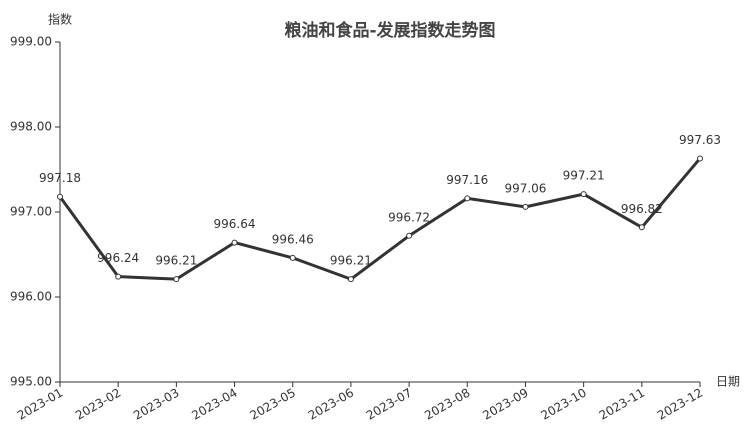 The height and width of the screenshot is (427, 752). What do you see at coordinates (680, 404) in the screenshot?
I see `x-tick-label: 2023-12` at bounding box center [680, 404].